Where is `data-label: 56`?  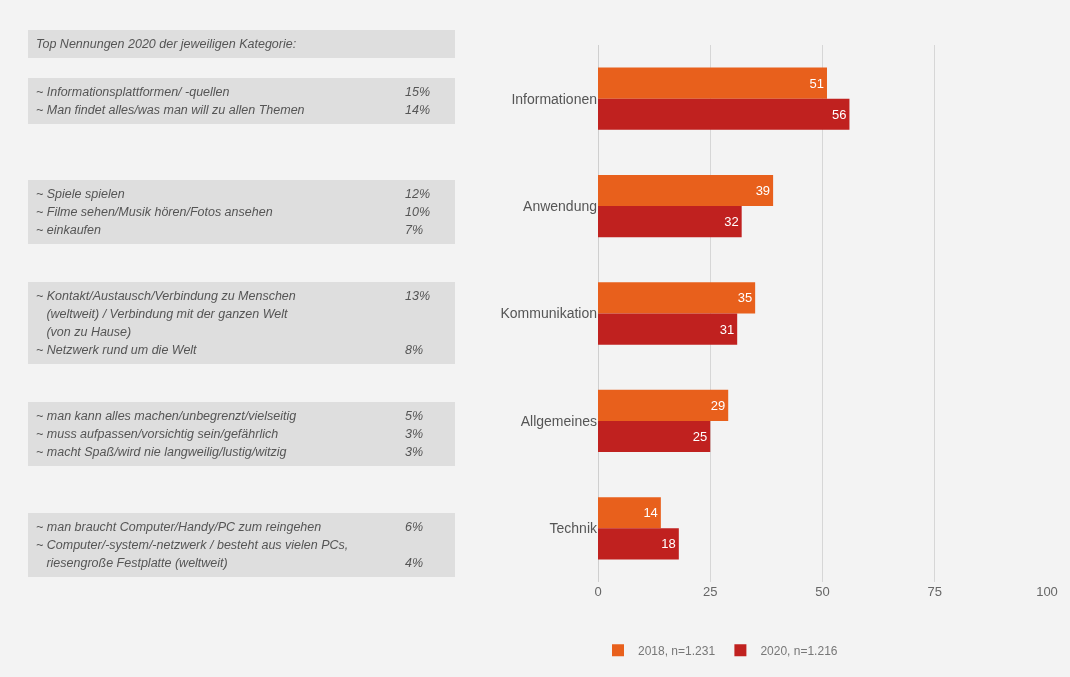 data-label: 56 is located at coordinates (839, 114).